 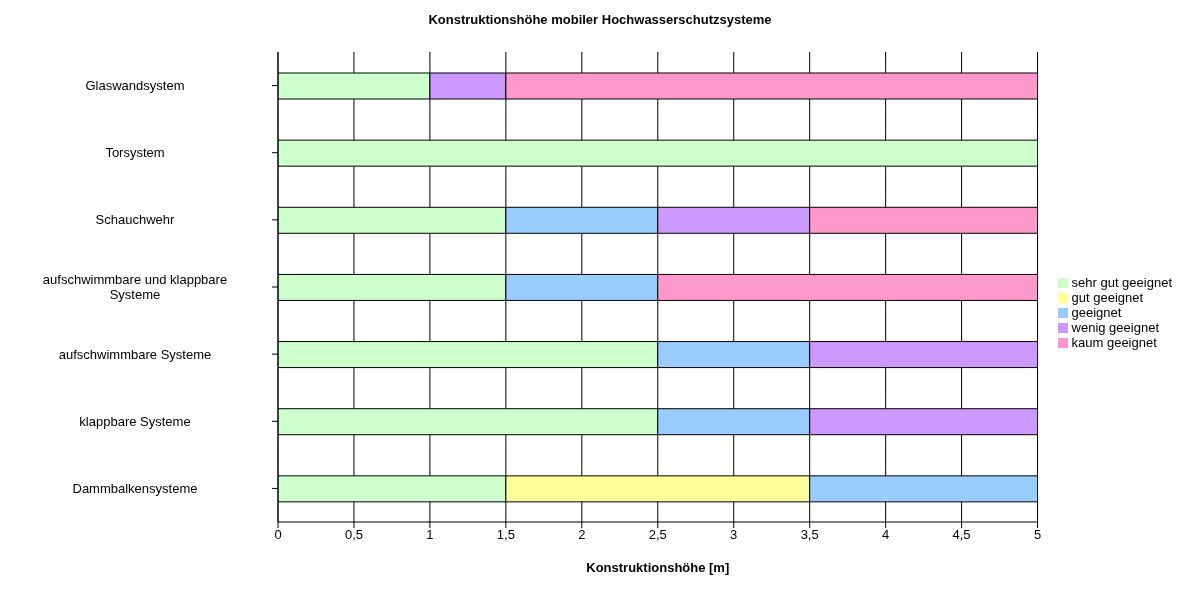 What do you see at coordinates (657, 535) in the screenshot?
I see `x-tick-label: 2,5` at bounding box center [657, 535].